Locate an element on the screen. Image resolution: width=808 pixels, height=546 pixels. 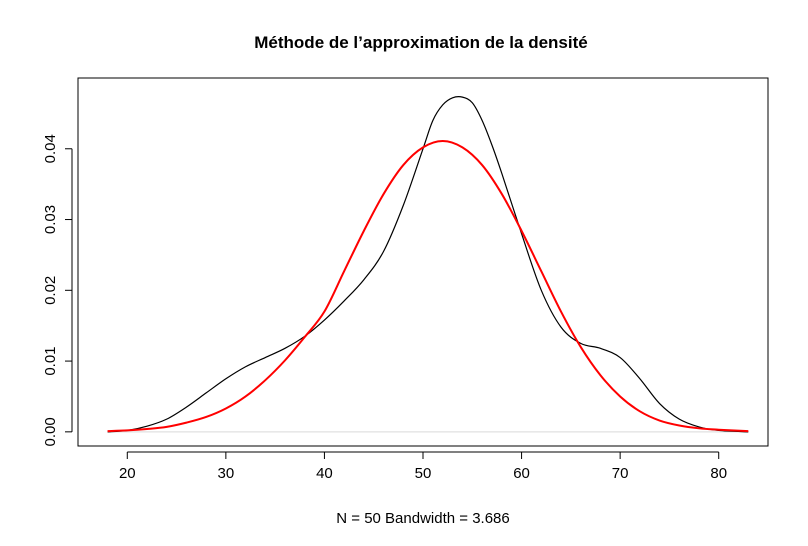
x-axis-label: N = 50 Bandwidth = 3.686 is located at coordinates (422, 518).